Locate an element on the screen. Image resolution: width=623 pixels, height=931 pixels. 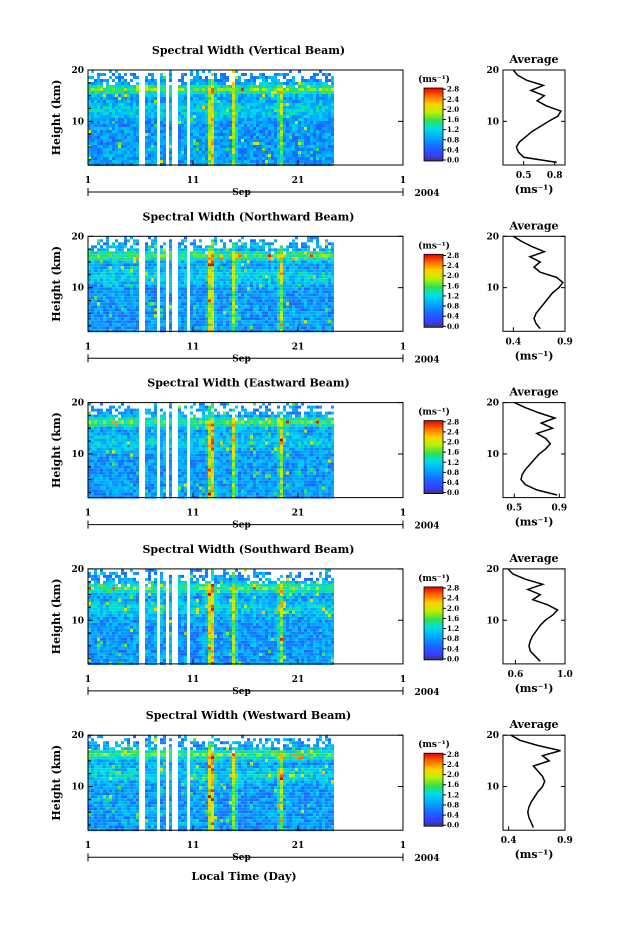
average-title: Average is located at coordinates (533, 225).